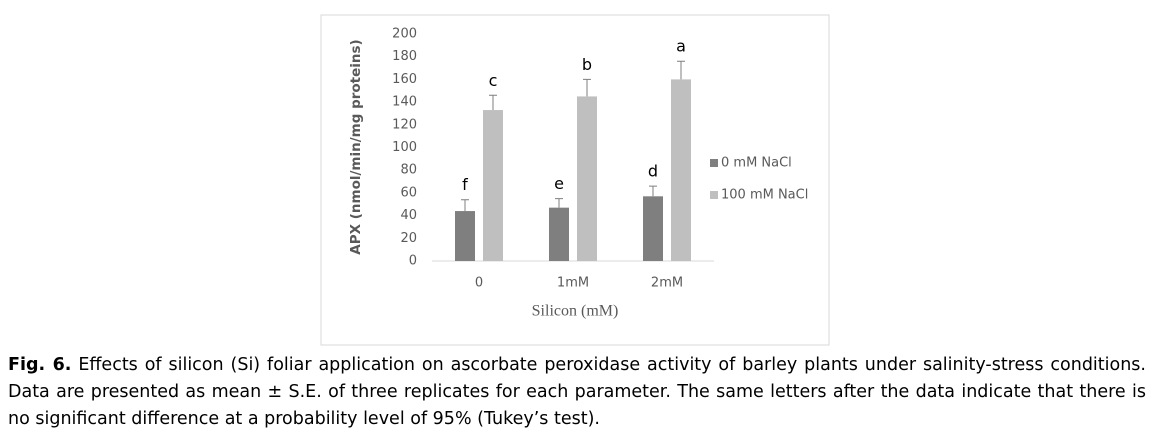 The width and height of the screenshot is (1155, 440). I want to click on x-tick-label: 0, so click(479, 283).